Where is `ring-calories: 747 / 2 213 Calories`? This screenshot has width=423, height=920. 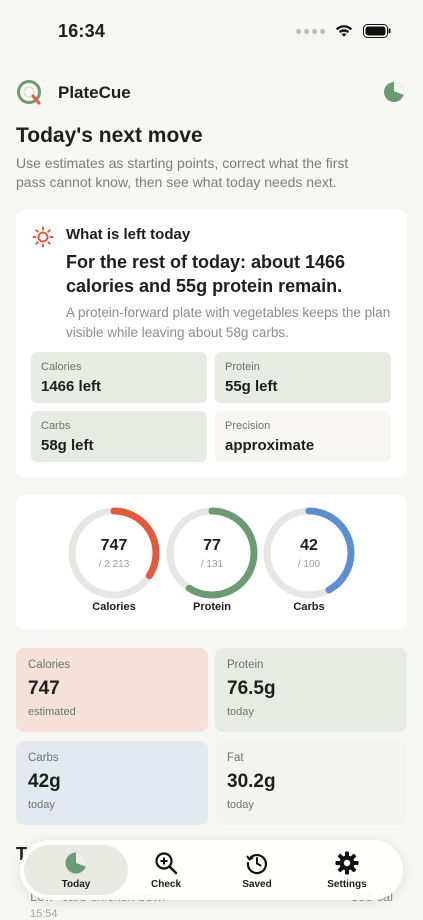 ring-calories: 747 / 2 213 Calories is located at coordinates (114, 561).